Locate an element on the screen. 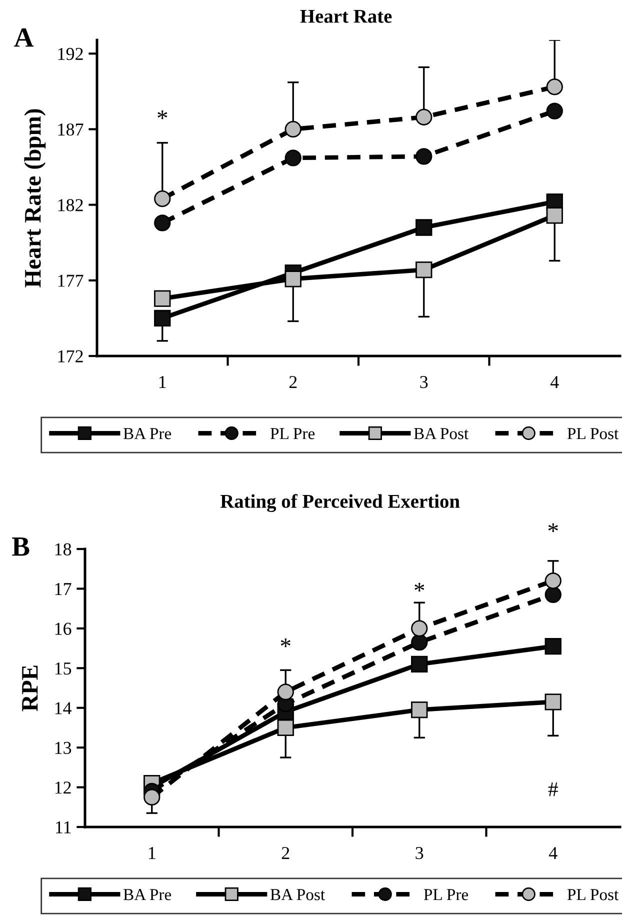  y-tick-label: 18 is located at coordinates (63, 549).